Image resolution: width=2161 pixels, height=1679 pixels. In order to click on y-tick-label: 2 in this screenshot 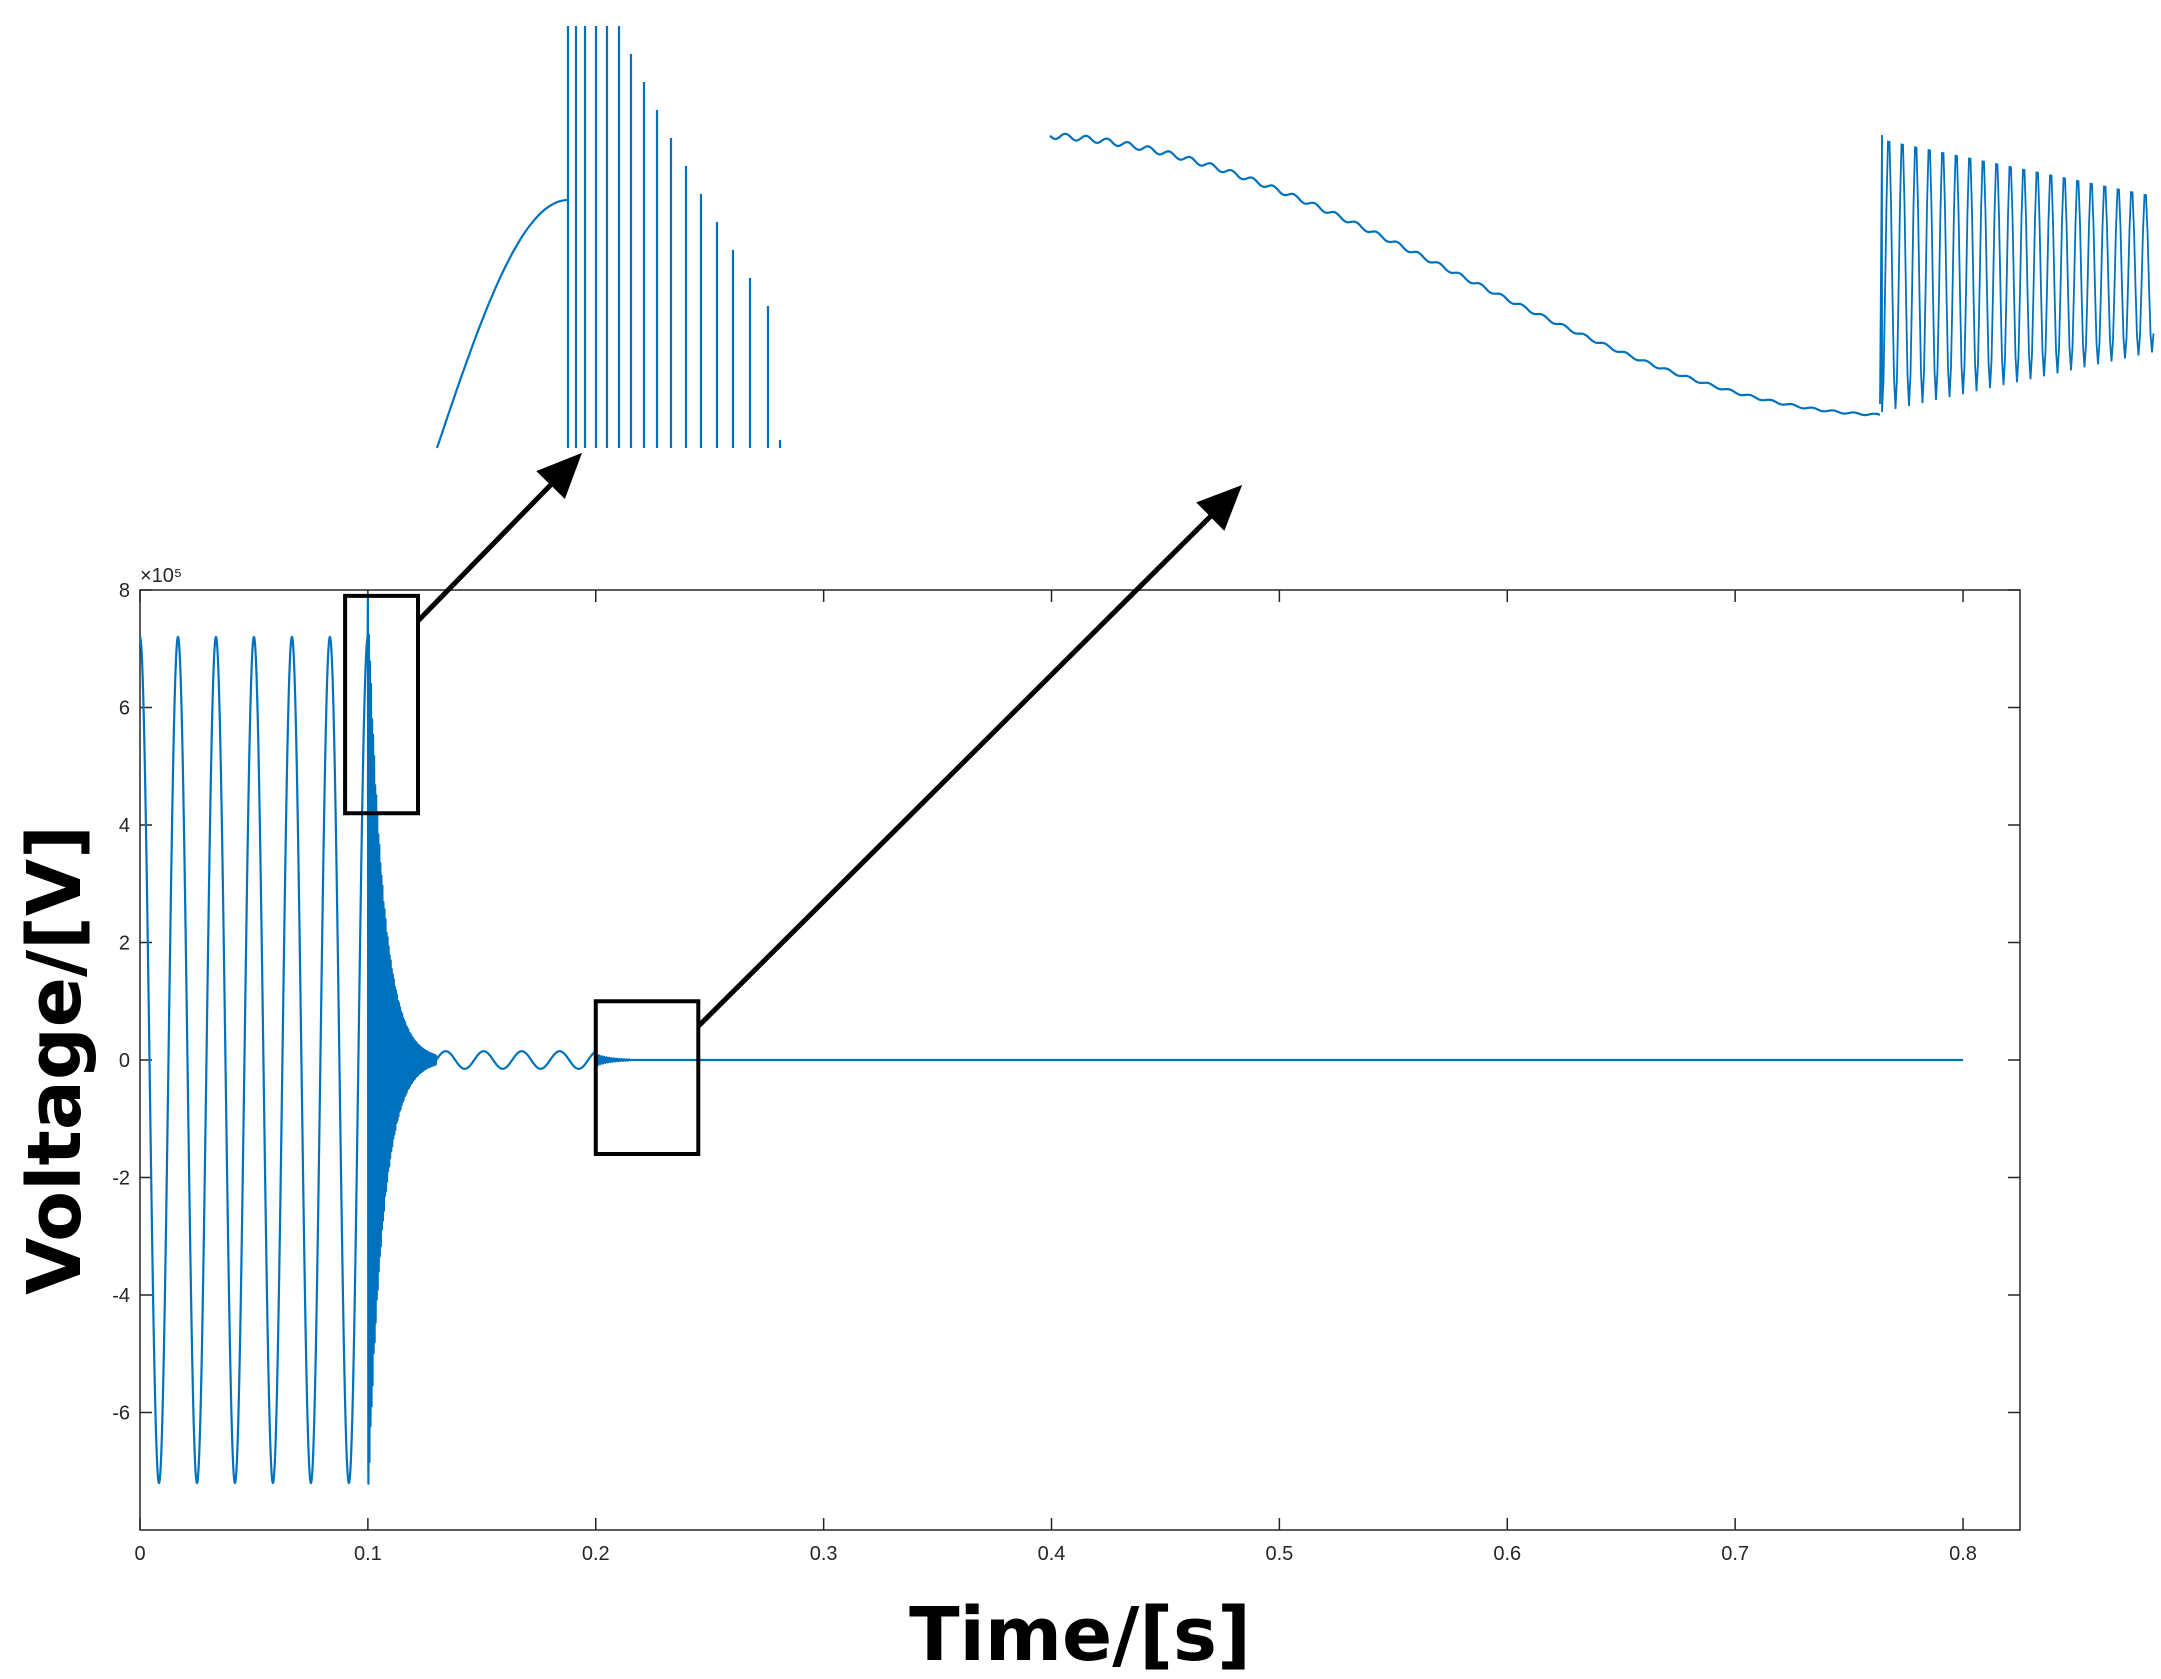, I will do `click(124, 944)`.